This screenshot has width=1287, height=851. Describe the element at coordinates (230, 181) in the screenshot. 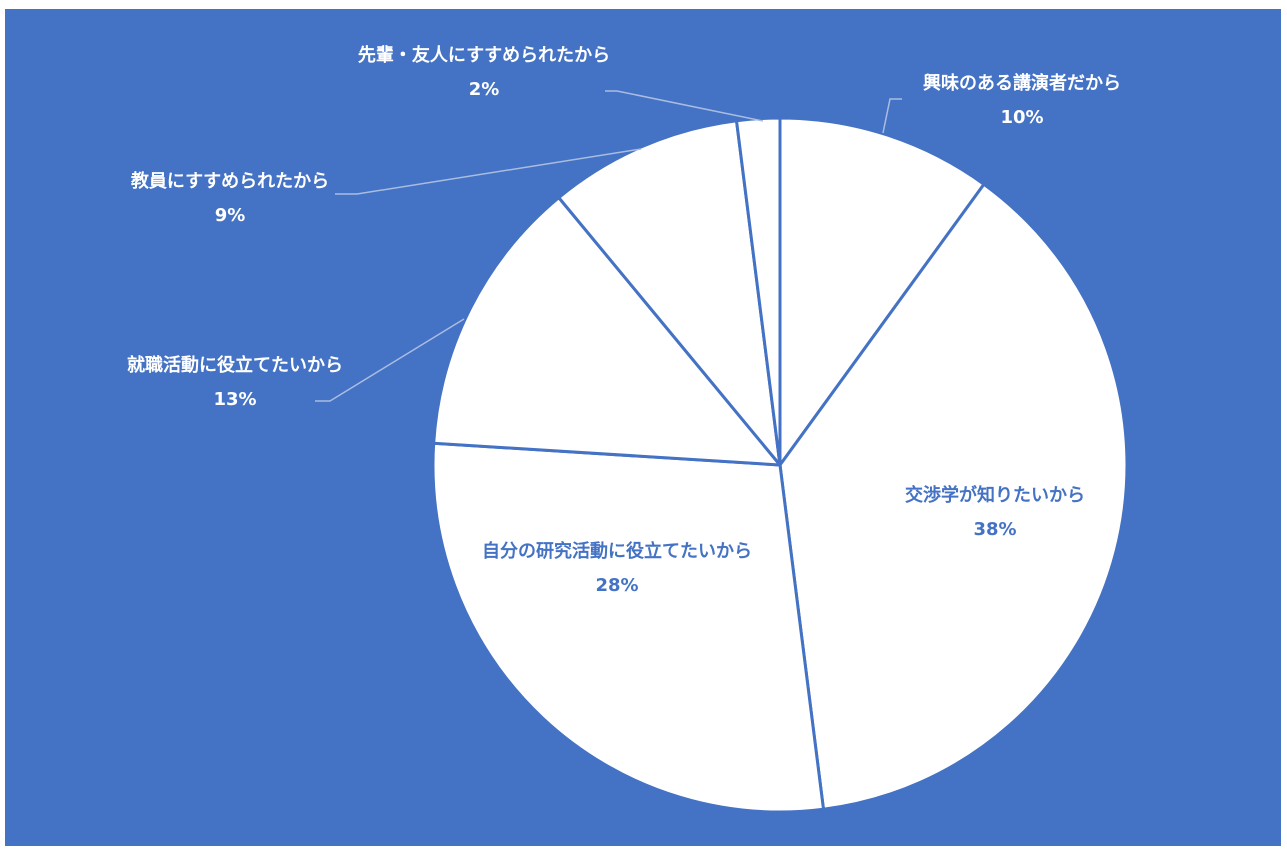

I see `slice-label-teacher-recommend: 教員にすすめられたから` at that location.